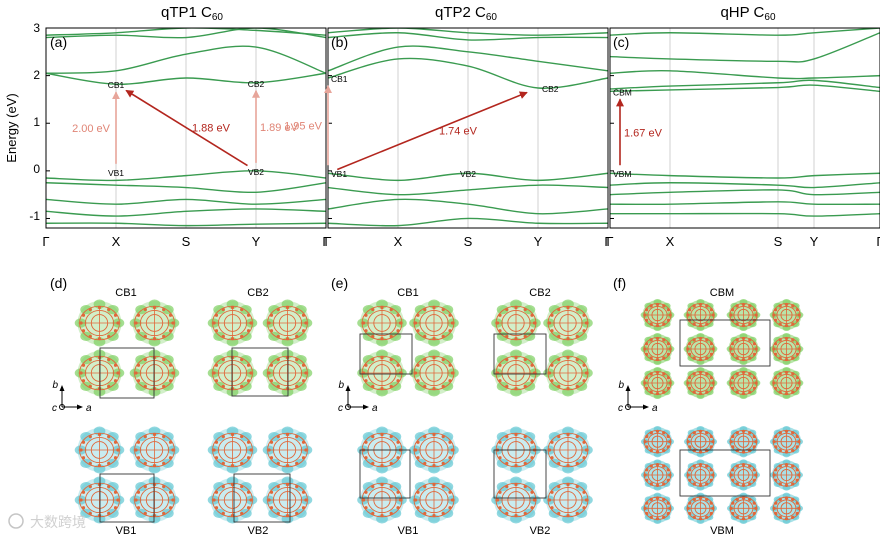  What do you see at coordinates (408, 531) in the screenshot?
I see `struct-label-e-vb1: VB1` at bounding box center [408, 531].